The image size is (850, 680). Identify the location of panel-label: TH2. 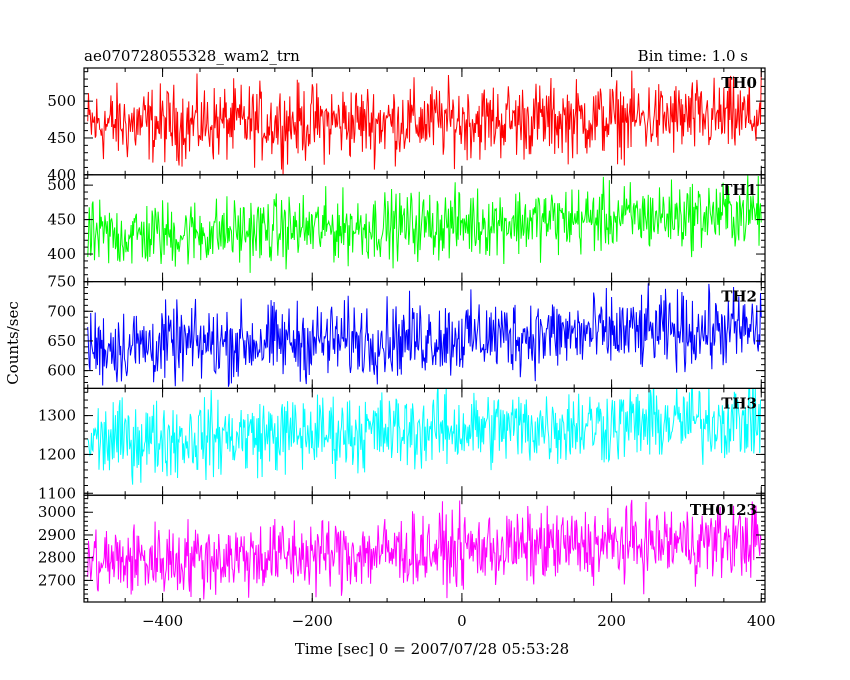
(739, 297).